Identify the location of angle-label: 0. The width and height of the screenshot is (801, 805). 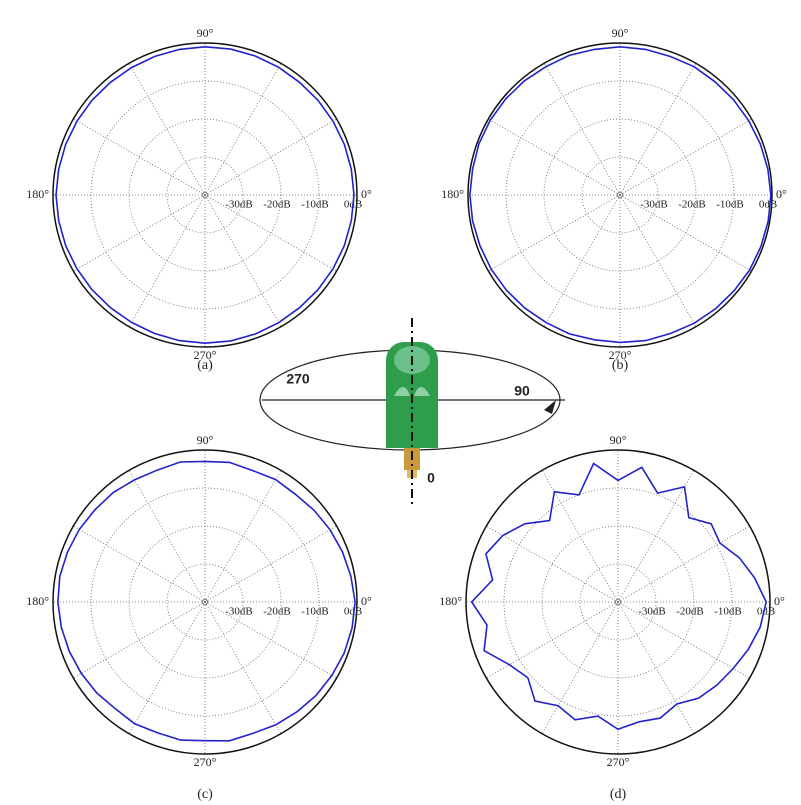
(431, 478).